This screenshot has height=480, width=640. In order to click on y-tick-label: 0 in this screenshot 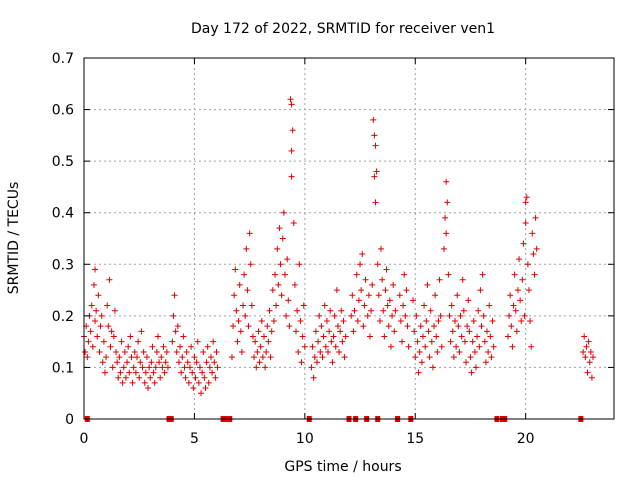, I will do `click(69, 420)`.